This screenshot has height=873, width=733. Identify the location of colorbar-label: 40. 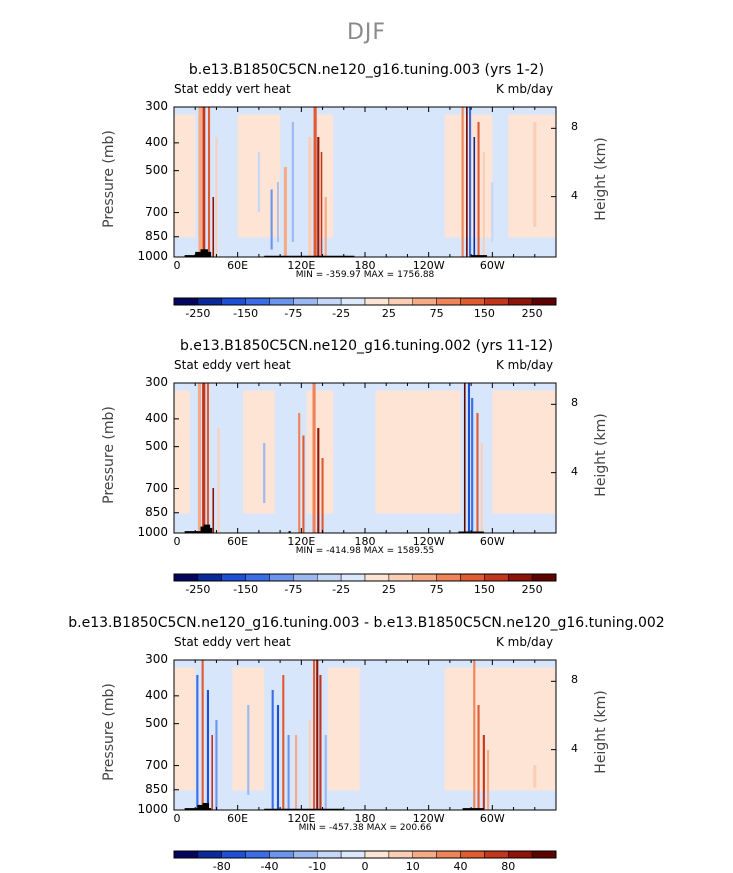
(460, 866).